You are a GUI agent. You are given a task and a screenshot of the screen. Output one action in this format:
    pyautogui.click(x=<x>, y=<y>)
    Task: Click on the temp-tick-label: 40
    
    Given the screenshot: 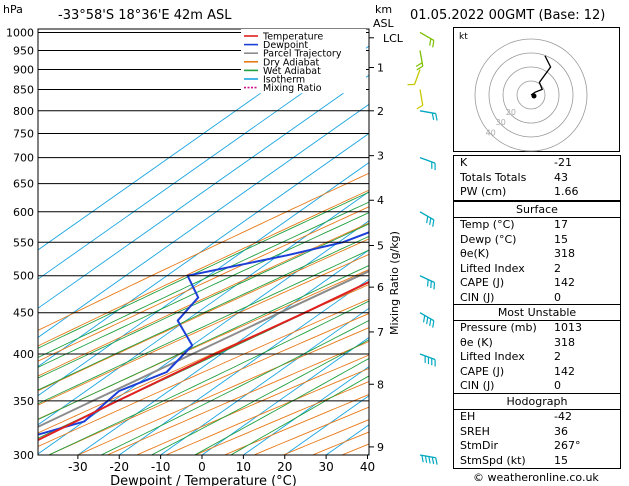 What is the action you would take?
    pyautogui.click(x=367, y=467)
    